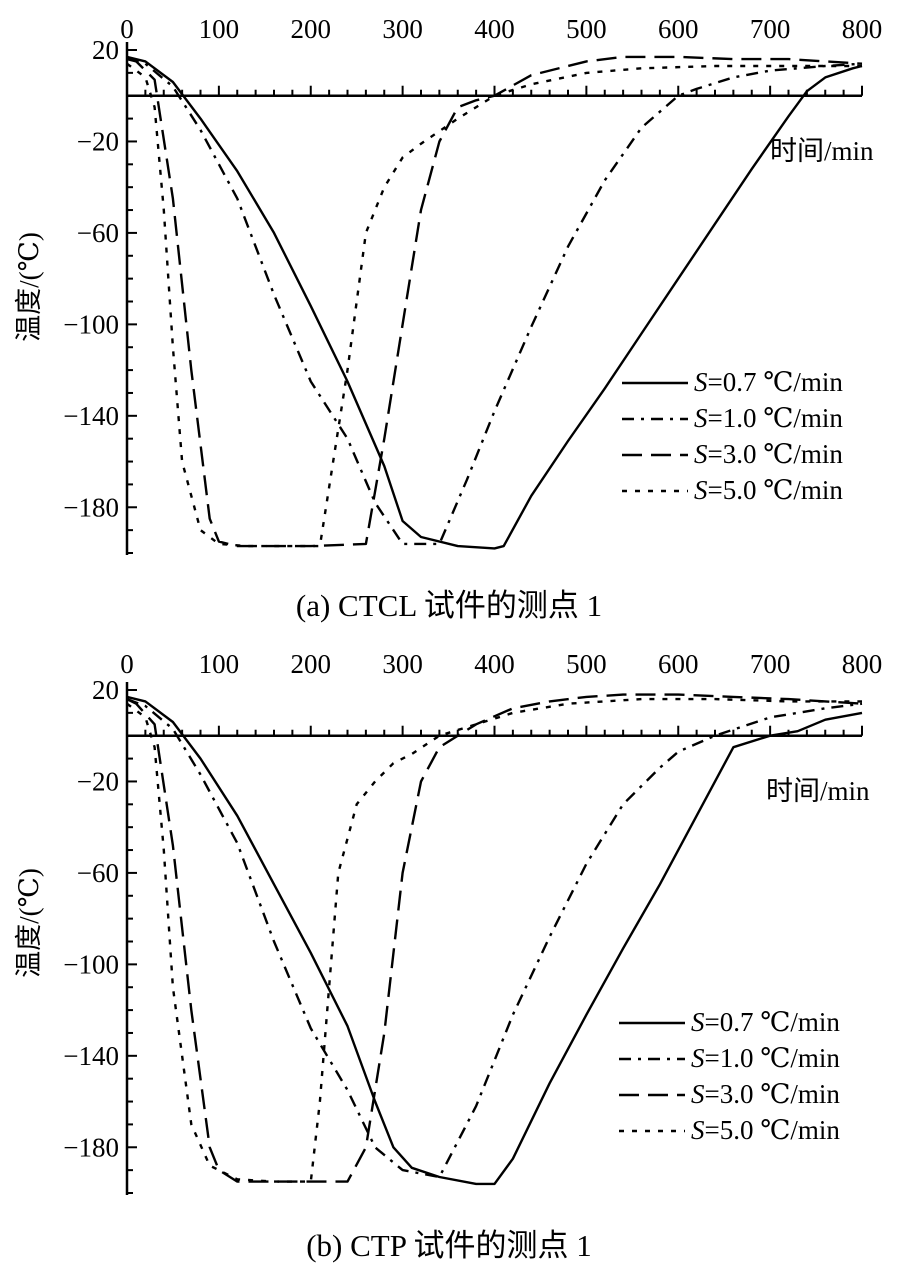  I want to click on figure-caption: (b) CTP 试件的测点 1, so click(449, 1245).